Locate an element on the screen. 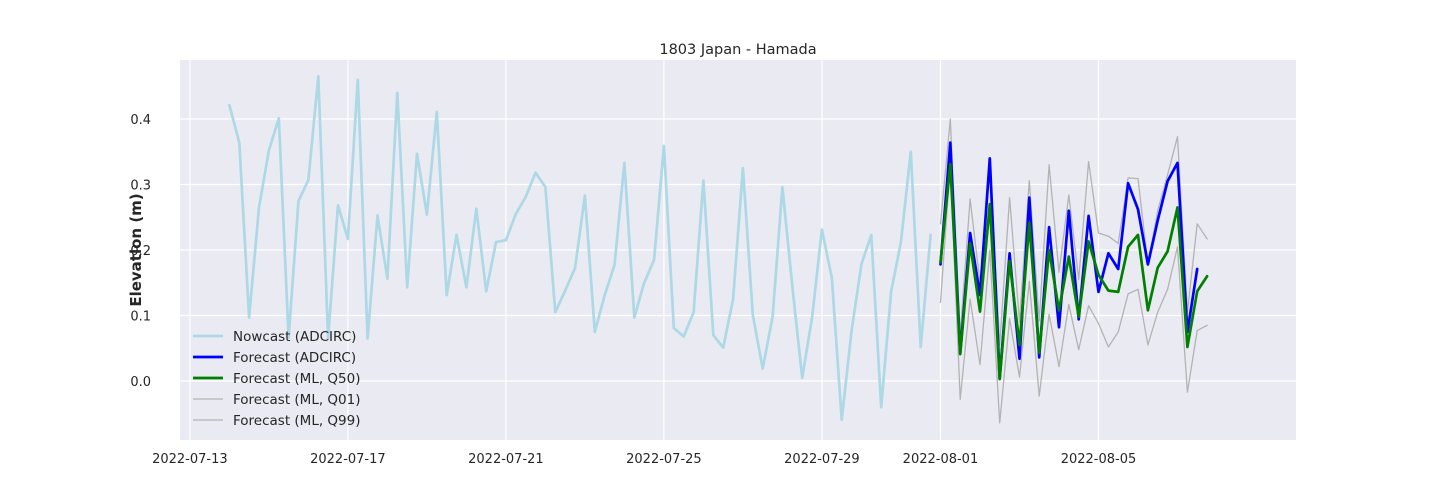 This screenshot has height=504, width=1440. x-tick-label: 2022-08-01 is located at coordinates (941, 459).